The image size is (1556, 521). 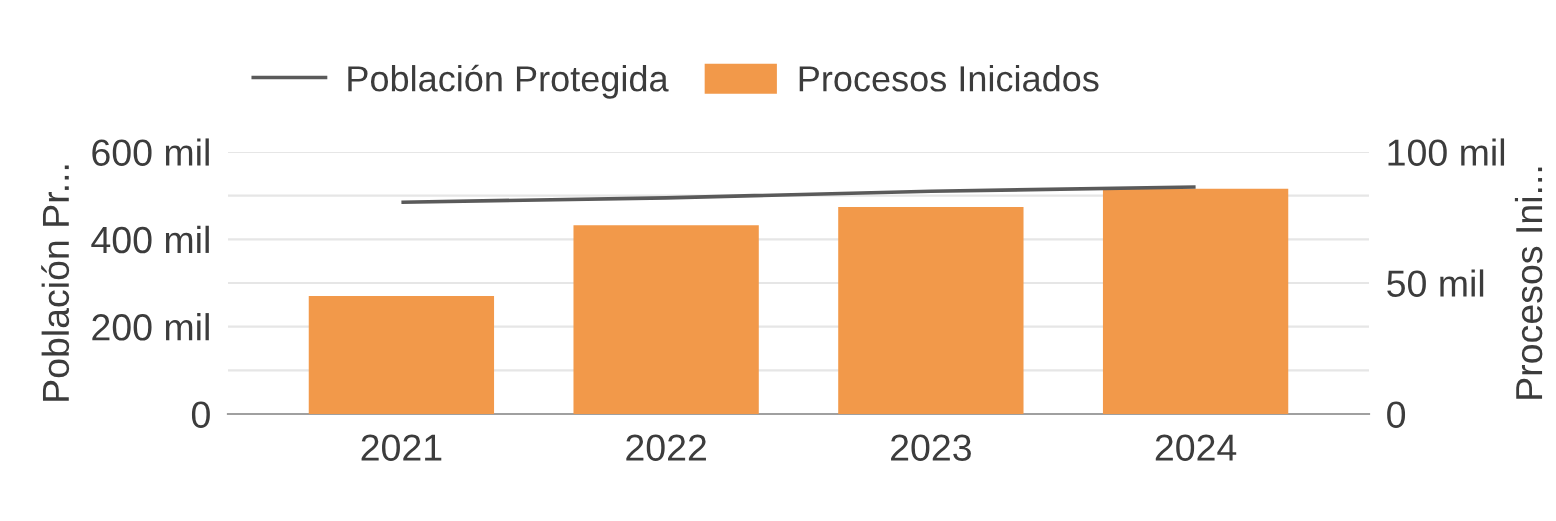 I want to click on x-tick-label: 2023, so click(x=931, y=447).